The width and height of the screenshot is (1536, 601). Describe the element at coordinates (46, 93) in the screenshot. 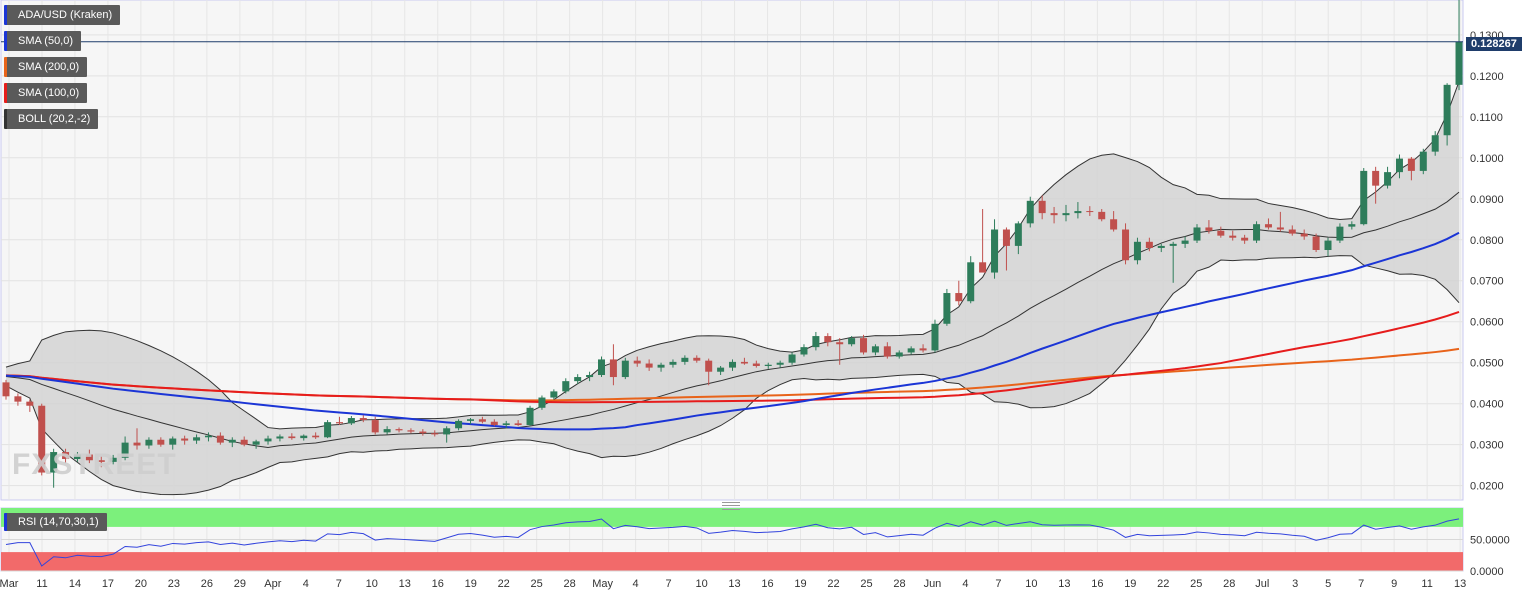

I see `legend-sma-100: SMA (100,0)` at that location.